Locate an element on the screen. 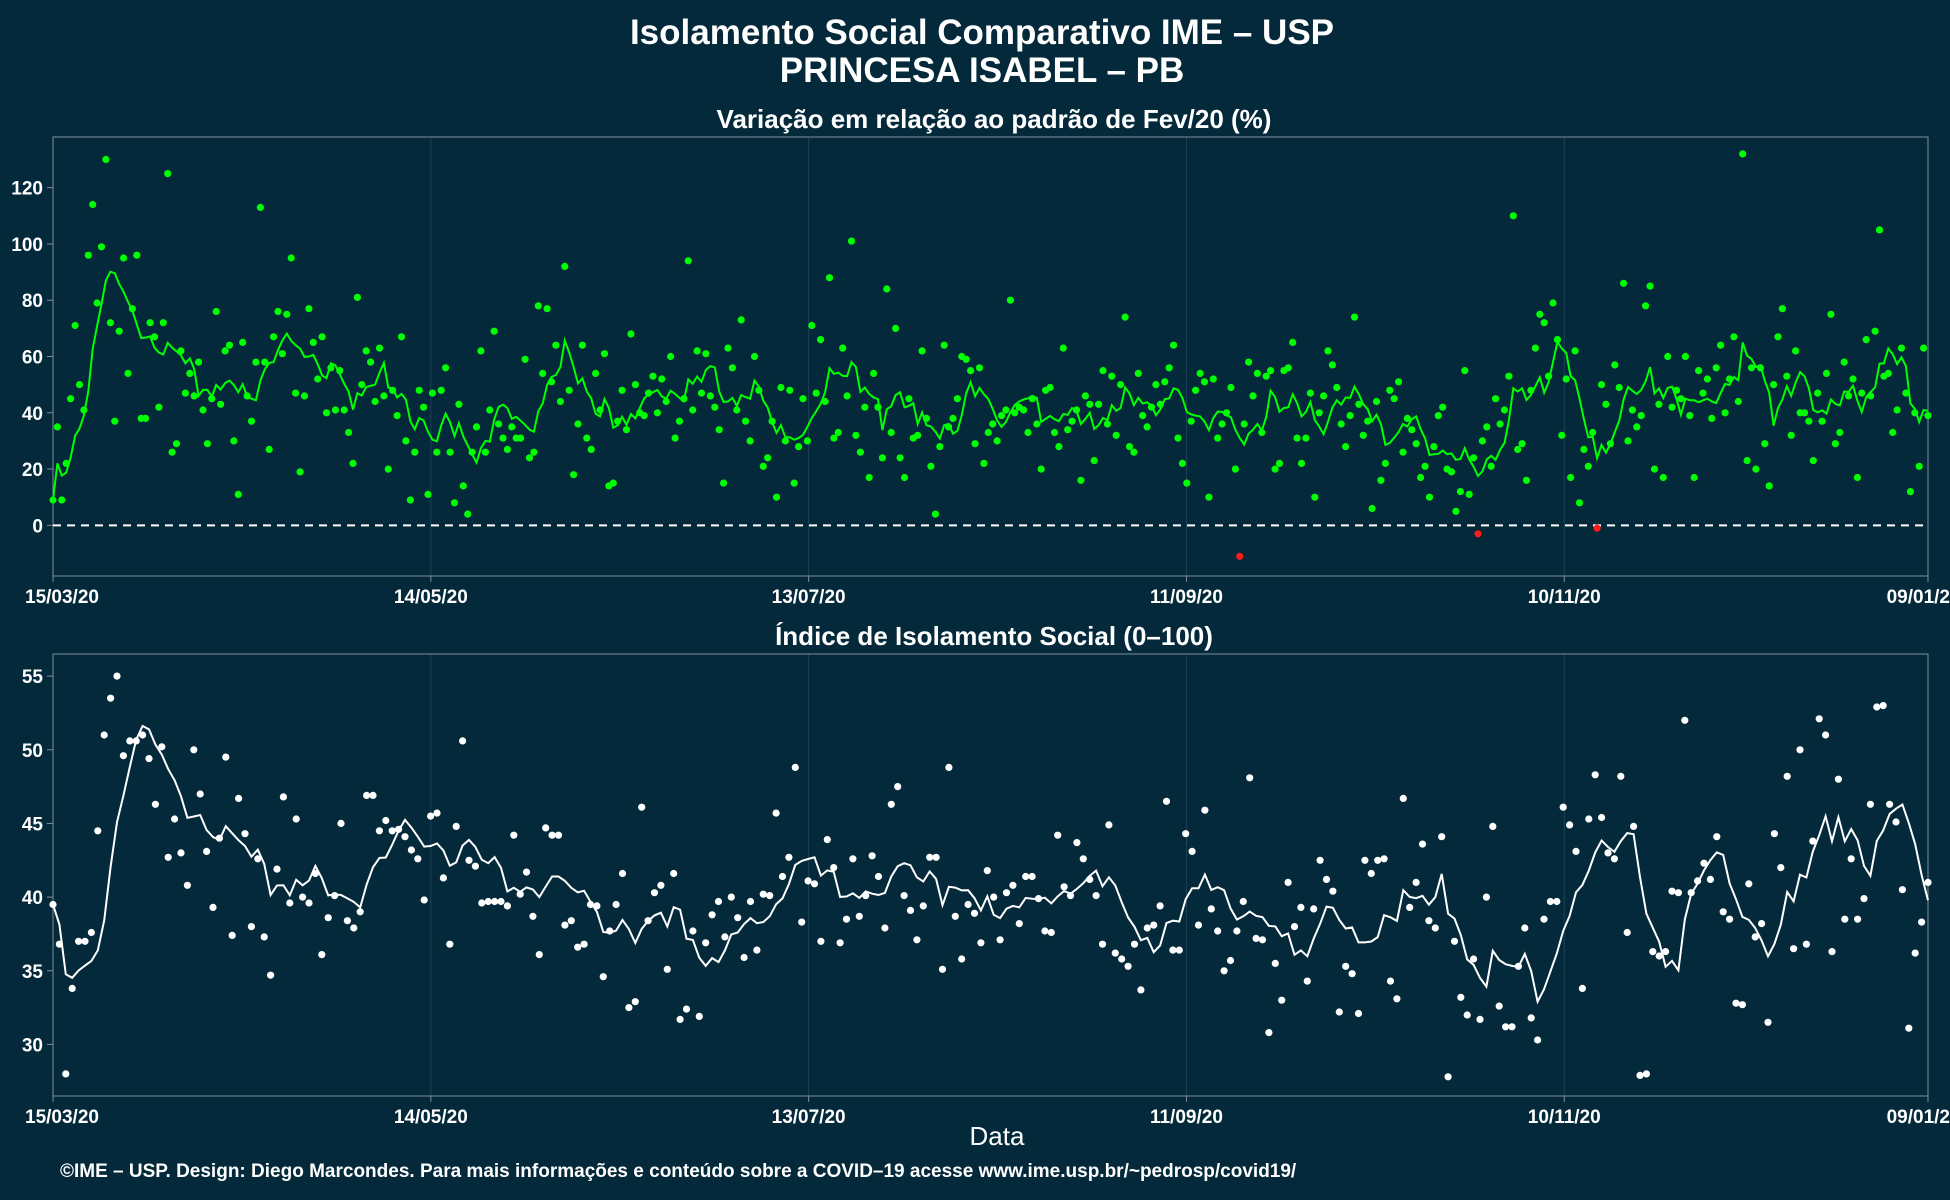 The image size is (1950, 1200). bottom-x-tick-label: 15/03/20 is located at coordinates (62, 1117).